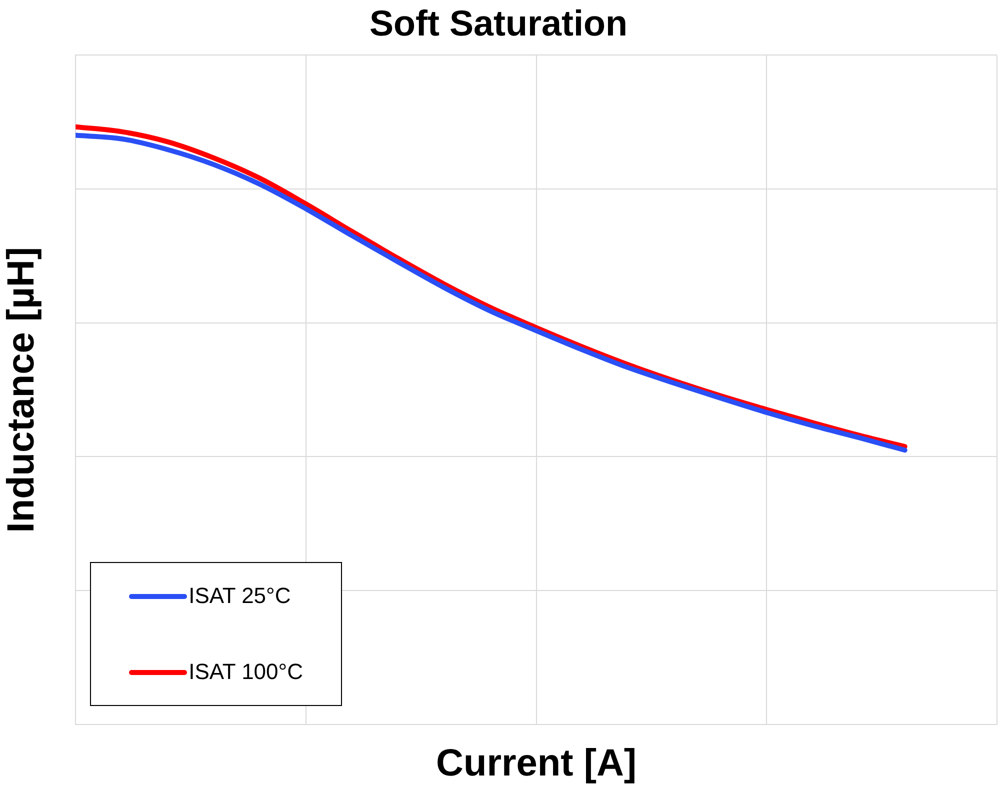 This screenshot has height=788, width=999. What do you see at coordinates (245, 672) in the screenshot?
I see `legend-label: ISAT 100°C` at bounding box center [245, 672].